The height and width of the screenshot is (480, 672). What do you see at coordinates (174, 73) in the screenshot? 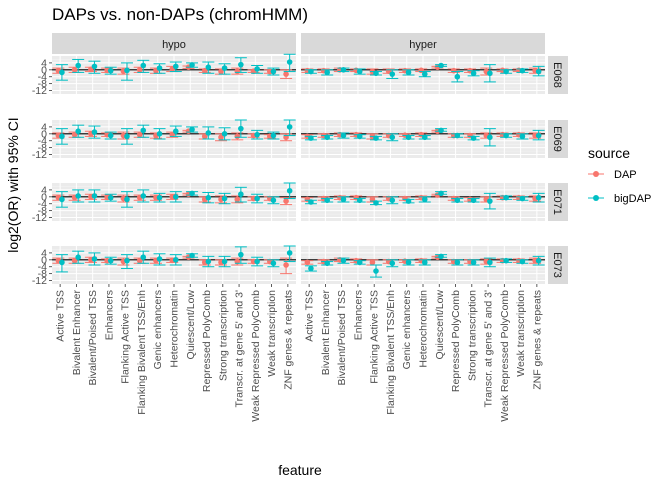
I see `panel-E068-hypo` at bounding box center [174, 73].